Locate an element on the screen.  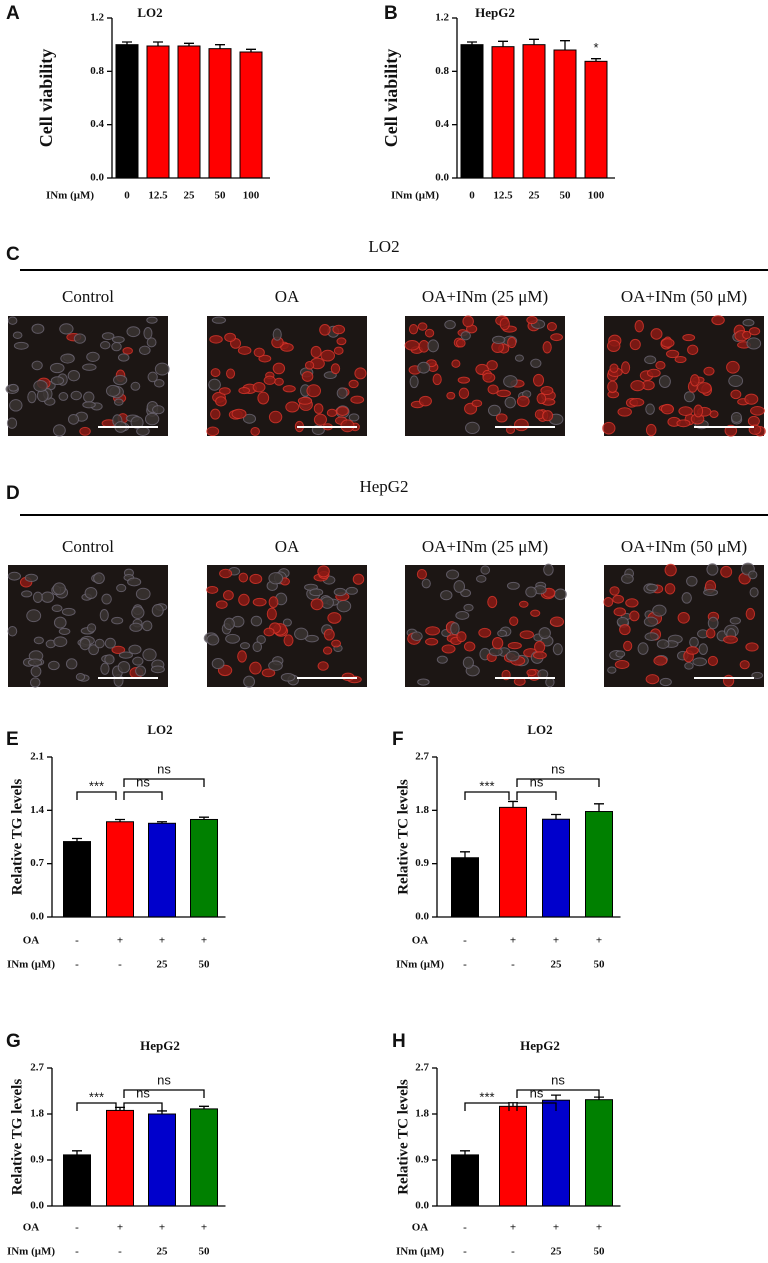
significance: *** is located at coordinates (486, 1096).